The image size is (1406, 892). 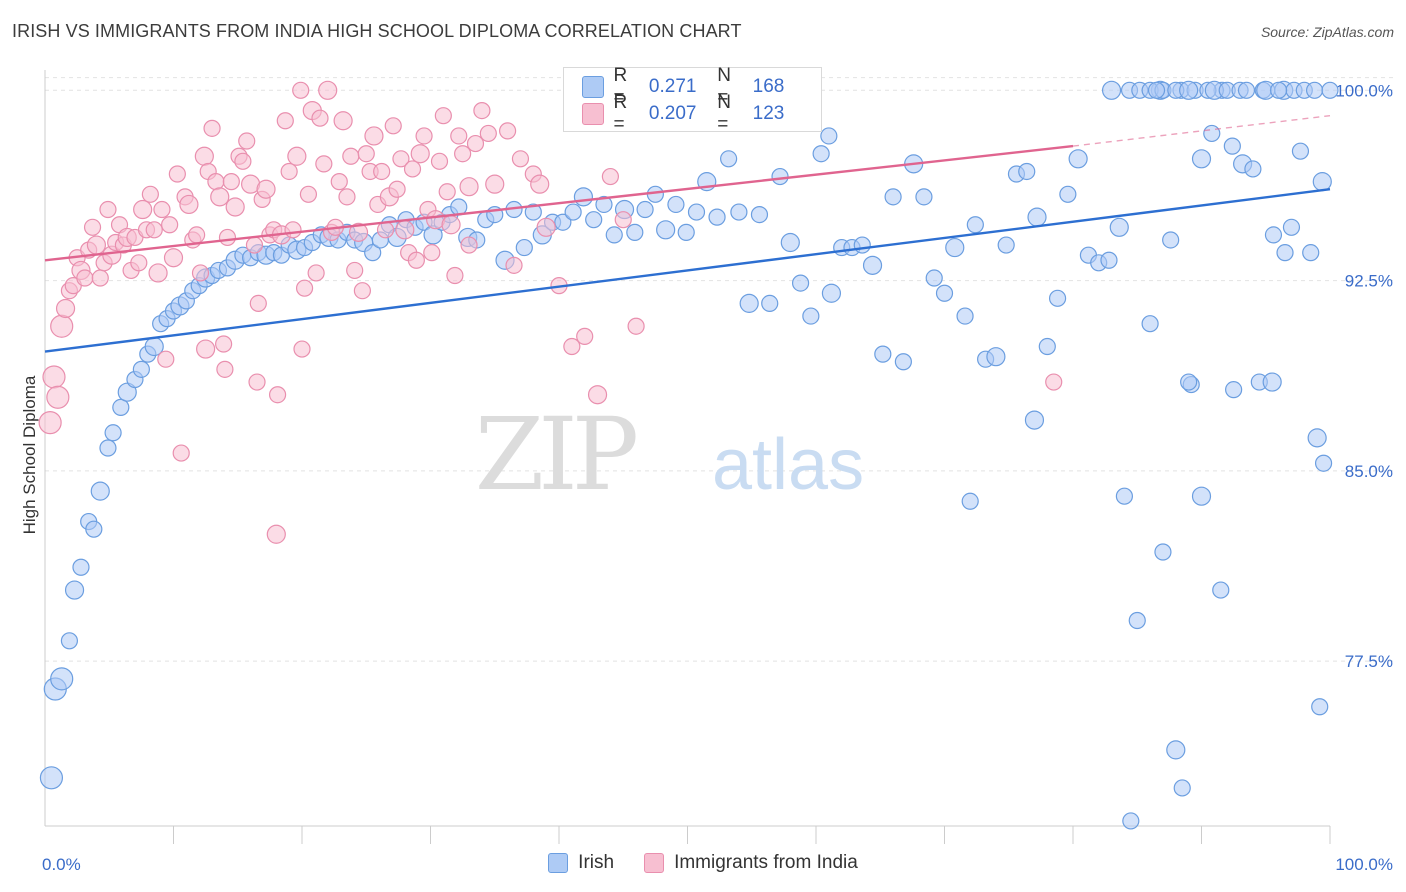 What do you see at coordinates (751, 863) in the screenshot?
I see `legend-item-india: Immigrants from India` at bounding box center [751, 863].